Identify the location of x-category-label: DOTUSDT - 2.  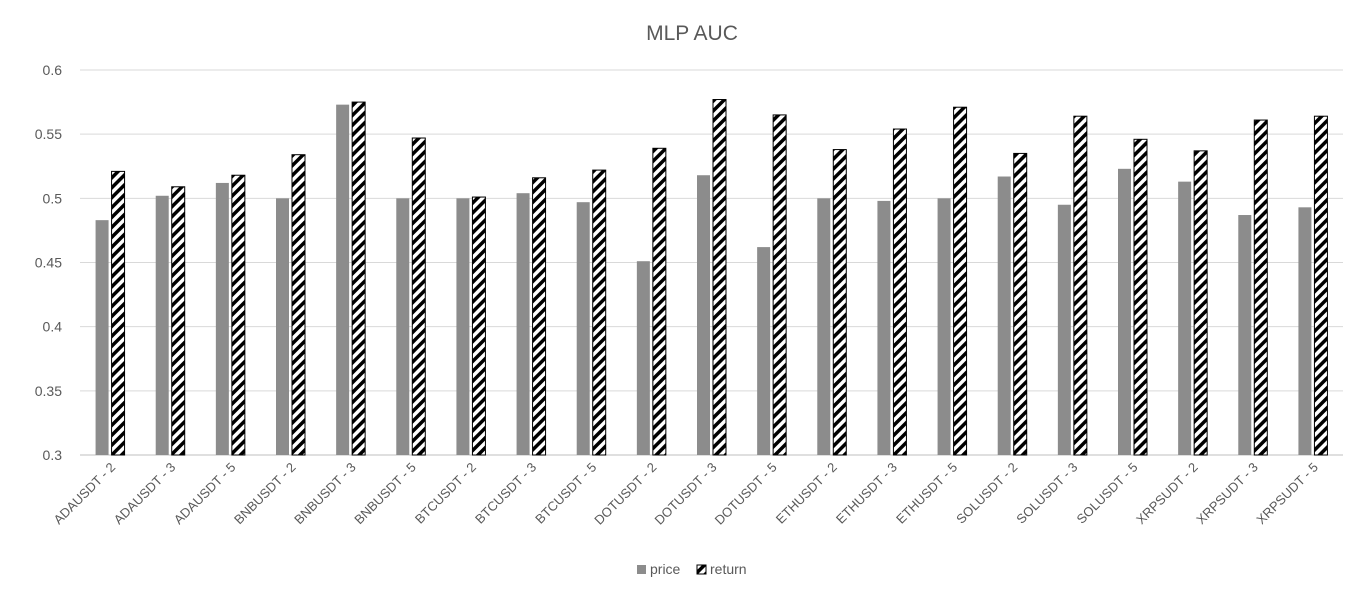
(625, 494).